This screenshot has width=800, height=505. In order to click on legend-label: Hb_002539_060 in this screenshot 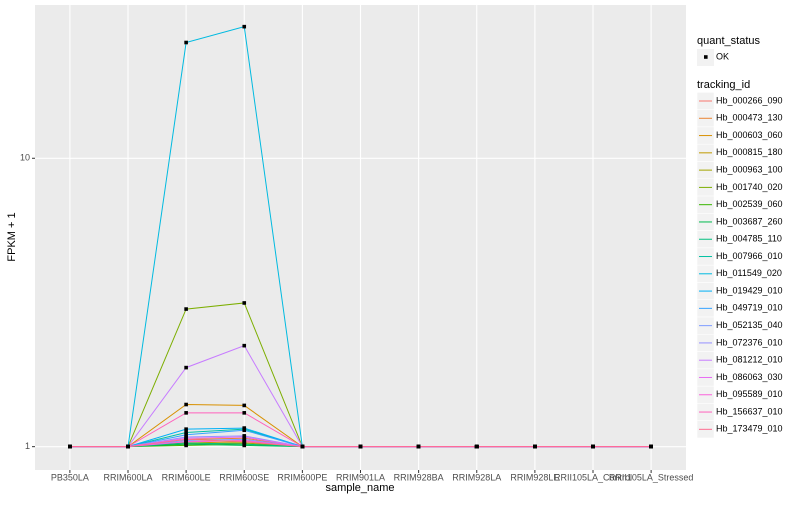, I will do `click(749, 204)`.